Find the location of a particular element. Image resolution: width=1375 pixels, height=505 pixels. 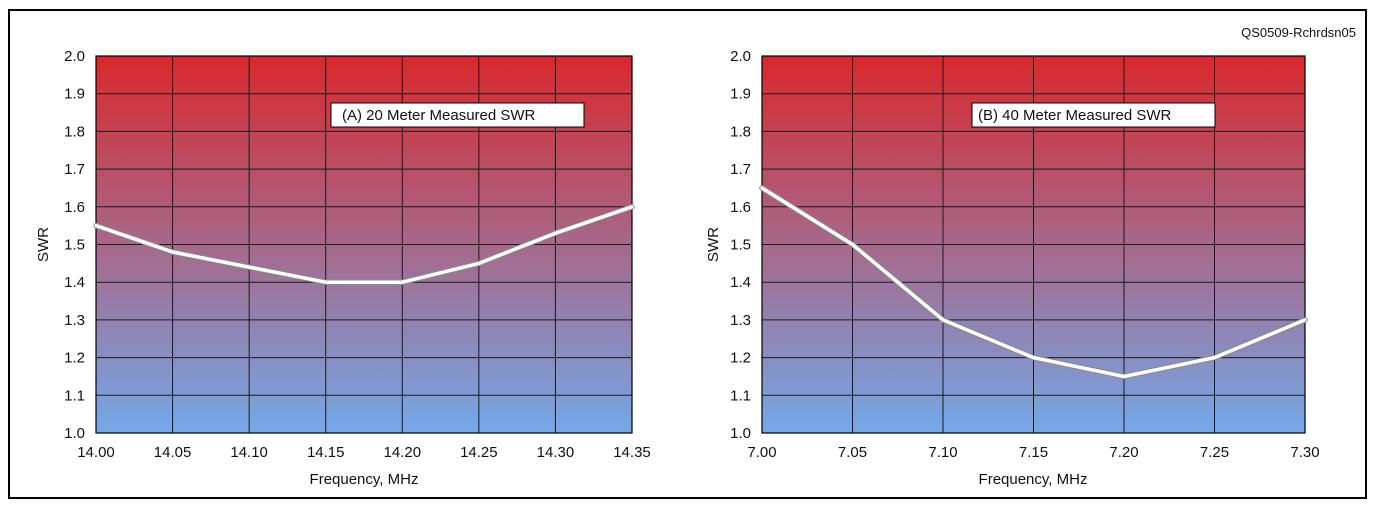

figure-id-caption: QS0509-Rchrdsn05 is located at coordinates (1298, 32).